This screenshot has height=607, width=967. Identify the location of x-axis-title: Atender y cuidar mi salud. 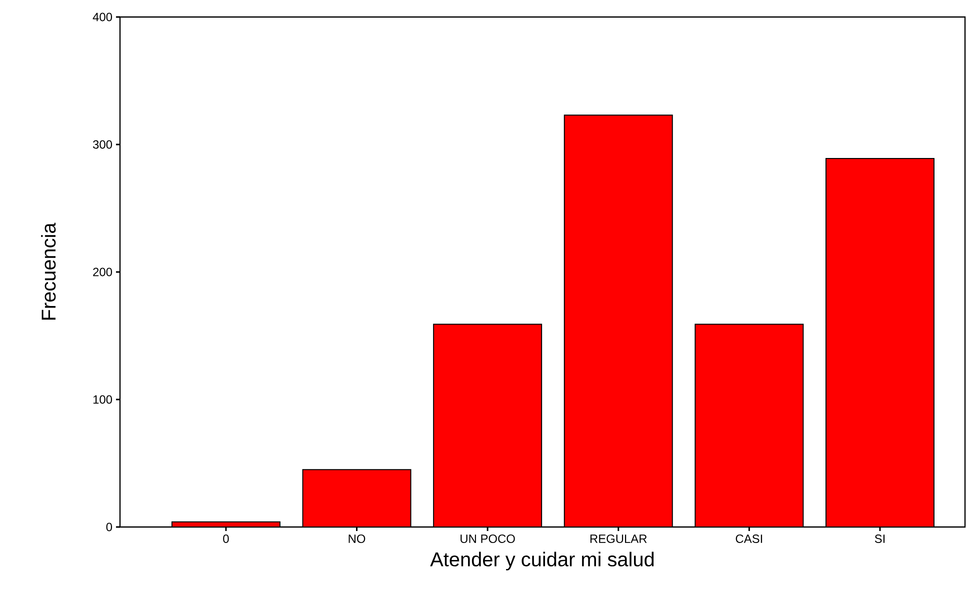
(542, 561).